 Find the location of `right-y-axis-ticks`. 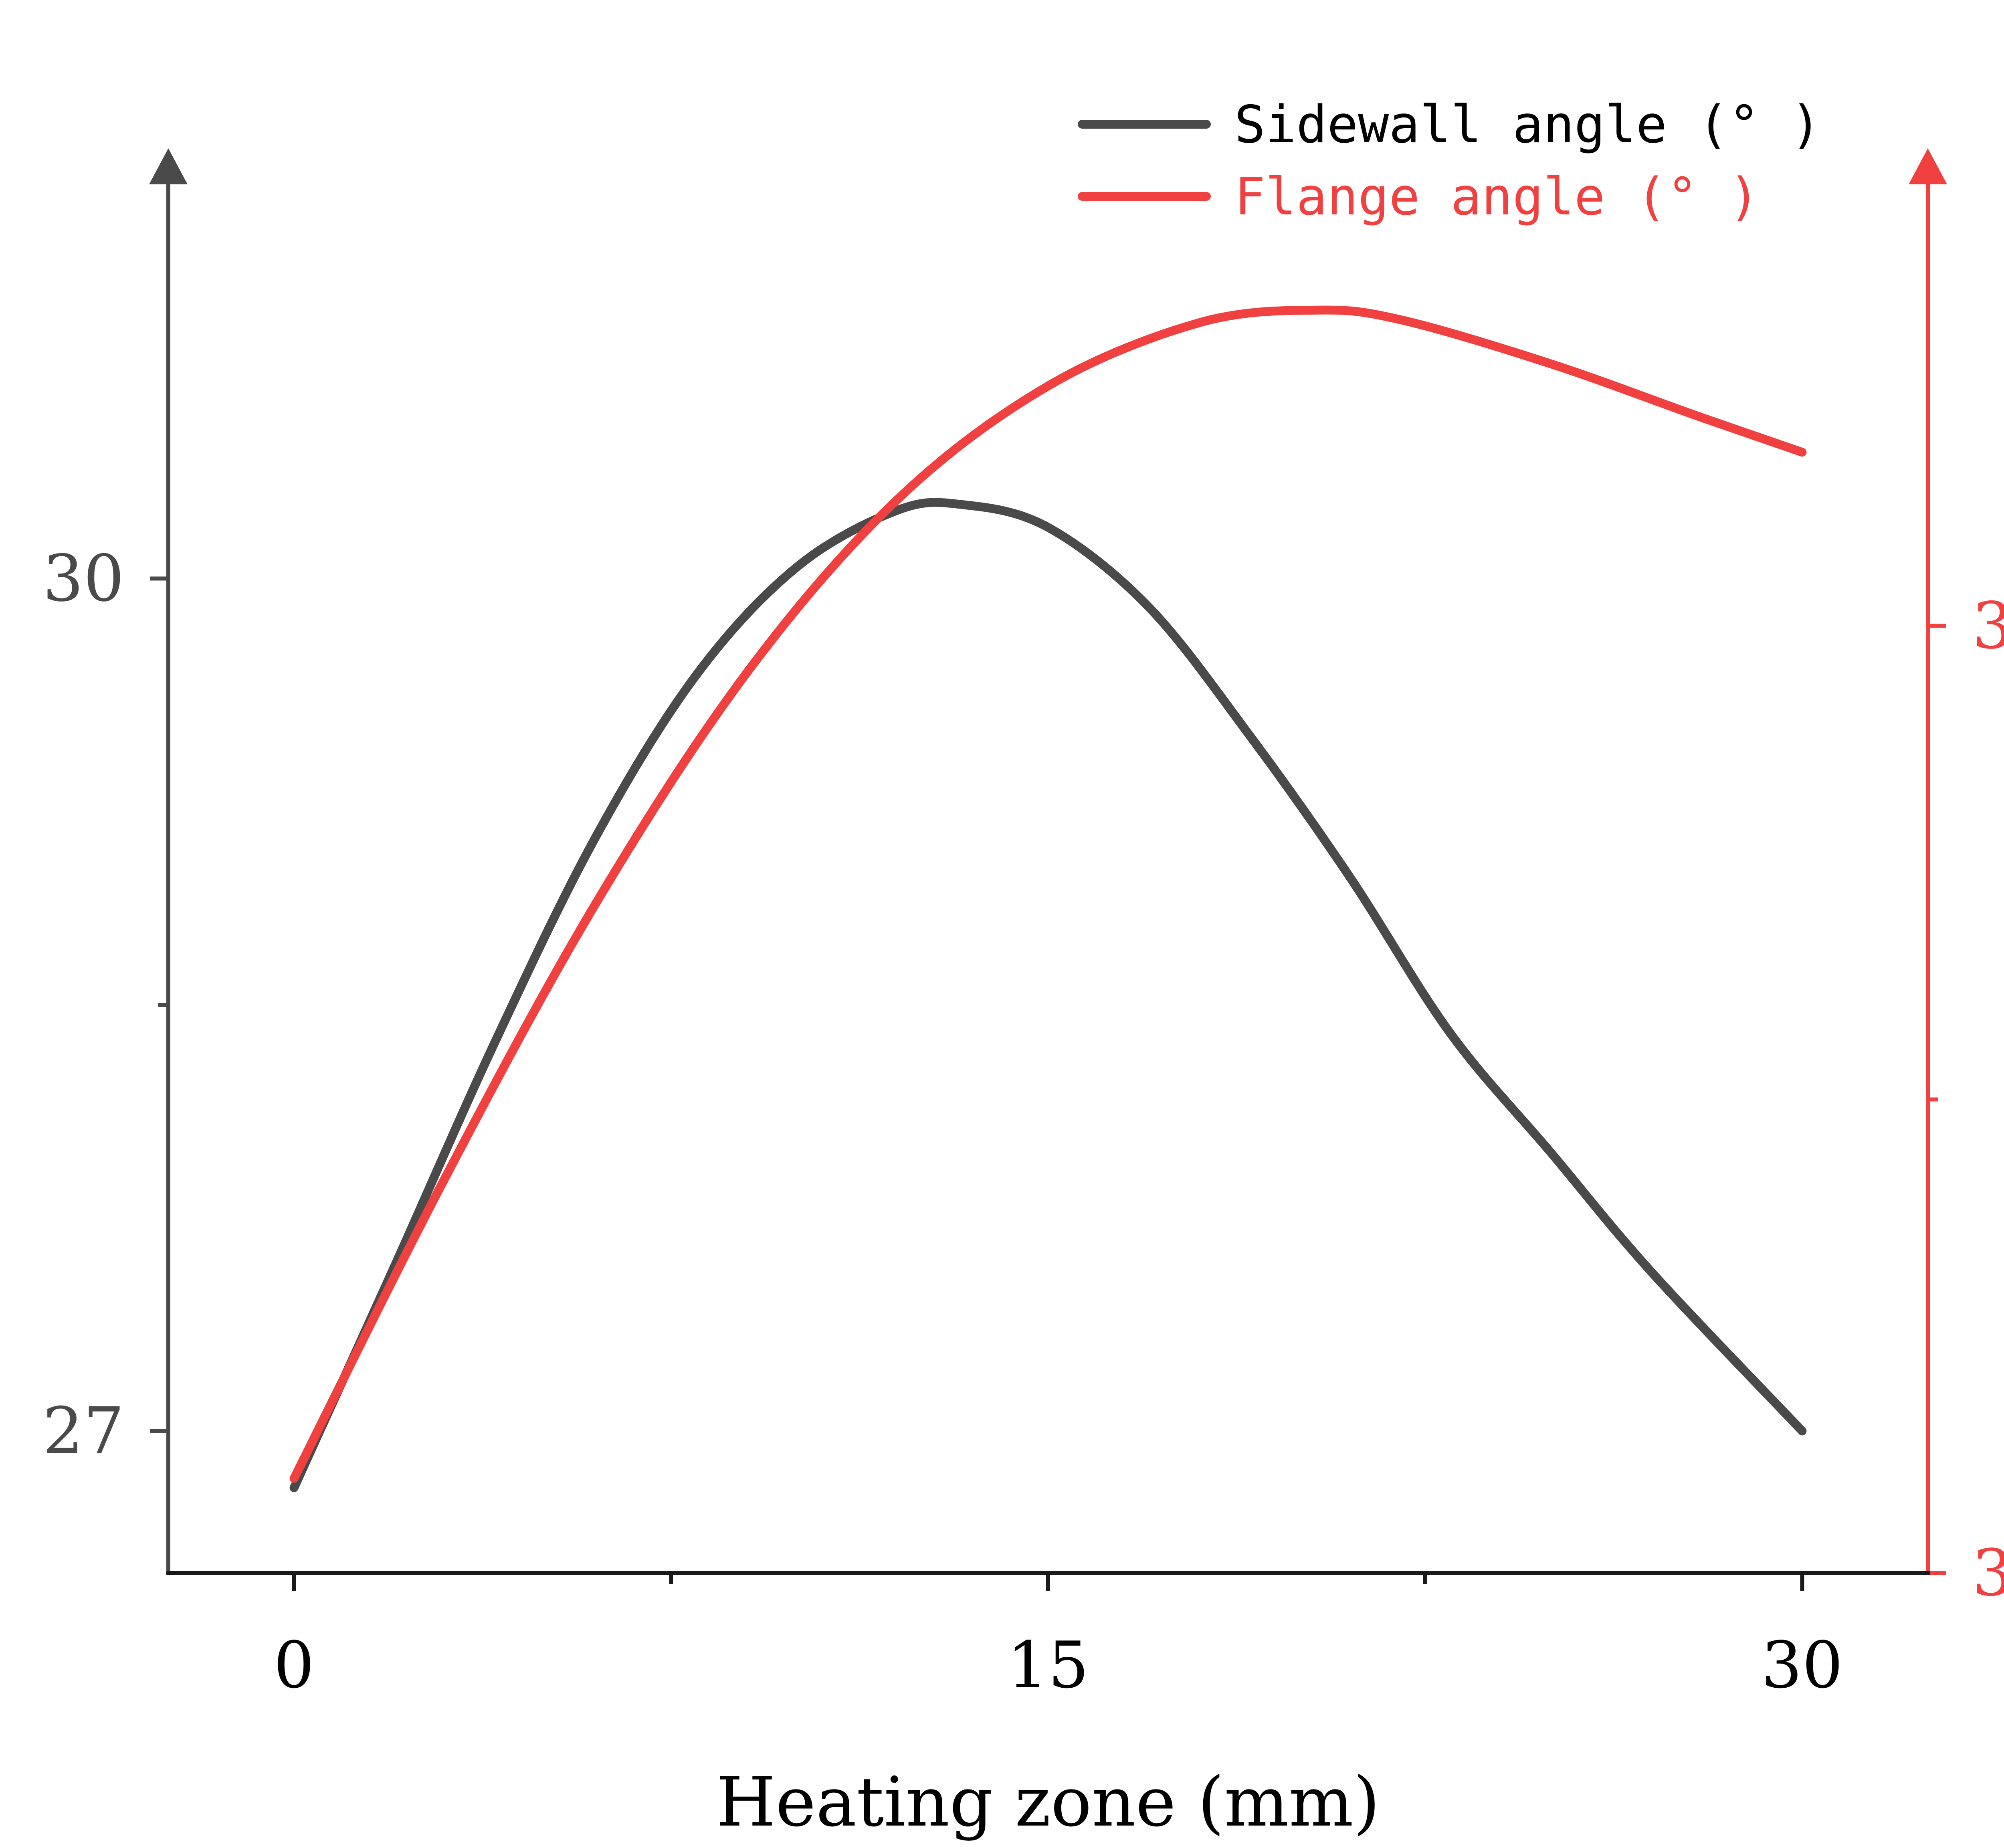

right-y-axis-ticks is located at coordinates (1937, 1100).